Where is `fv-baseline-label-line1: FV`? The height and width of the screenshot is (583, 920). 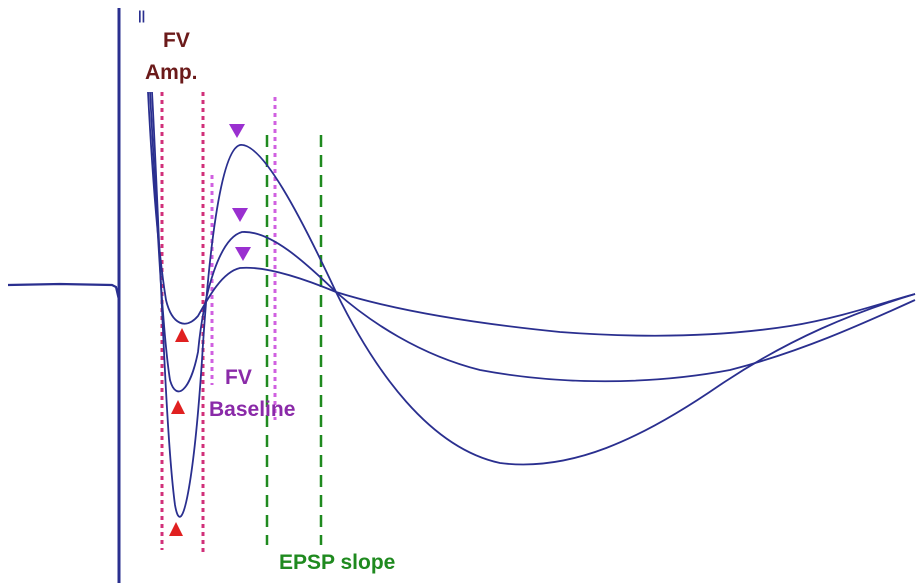 fv-baseline-label-line1: FV is located at coordinates (238, 377).